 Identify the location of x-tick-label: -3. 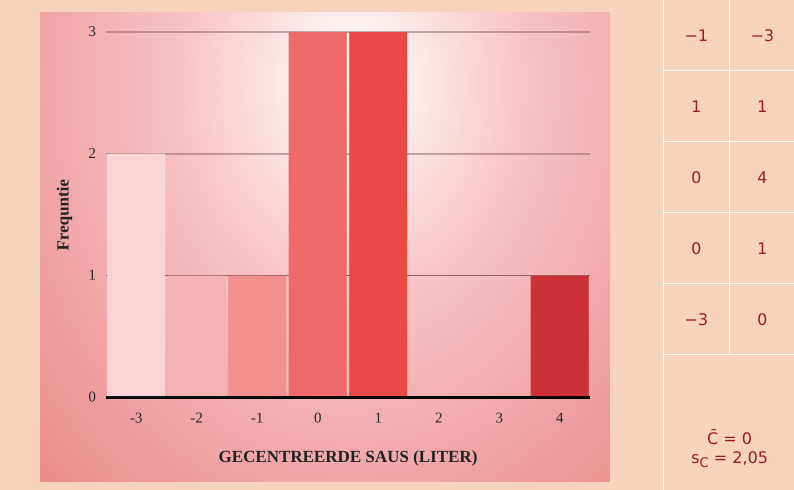
(136, 418).